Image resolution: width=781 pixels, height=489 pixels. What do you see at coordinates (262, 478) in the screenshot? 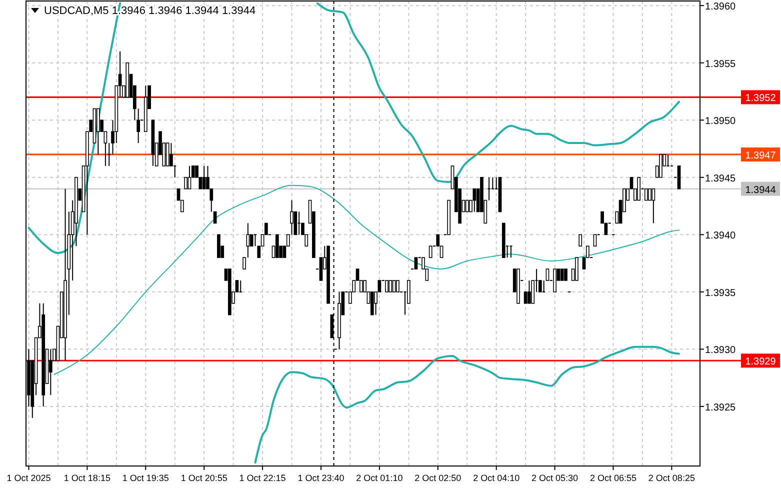
I see `x-tick-label: 1 Oct 22:15` at bounding box center [262, 478].